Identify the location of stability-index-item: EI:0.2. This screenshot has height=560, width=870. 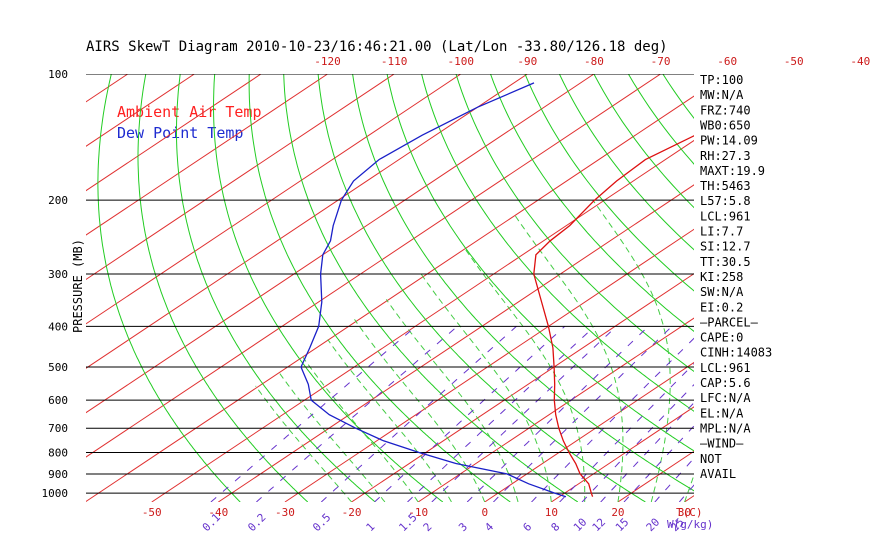
(721, 307).